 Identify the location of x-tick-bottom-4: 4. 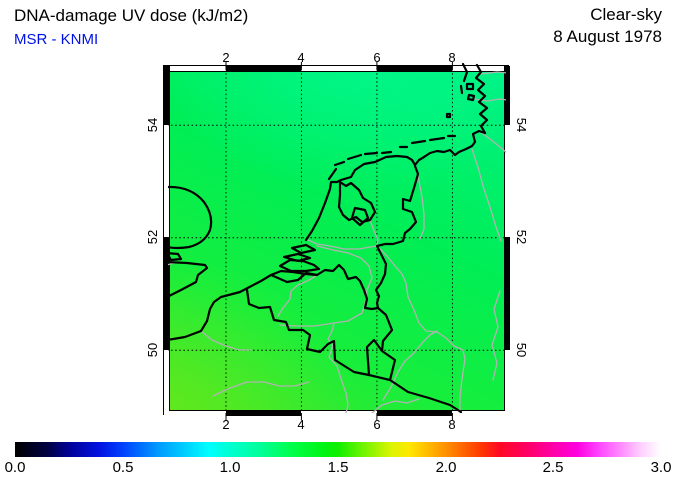
(301, 424).